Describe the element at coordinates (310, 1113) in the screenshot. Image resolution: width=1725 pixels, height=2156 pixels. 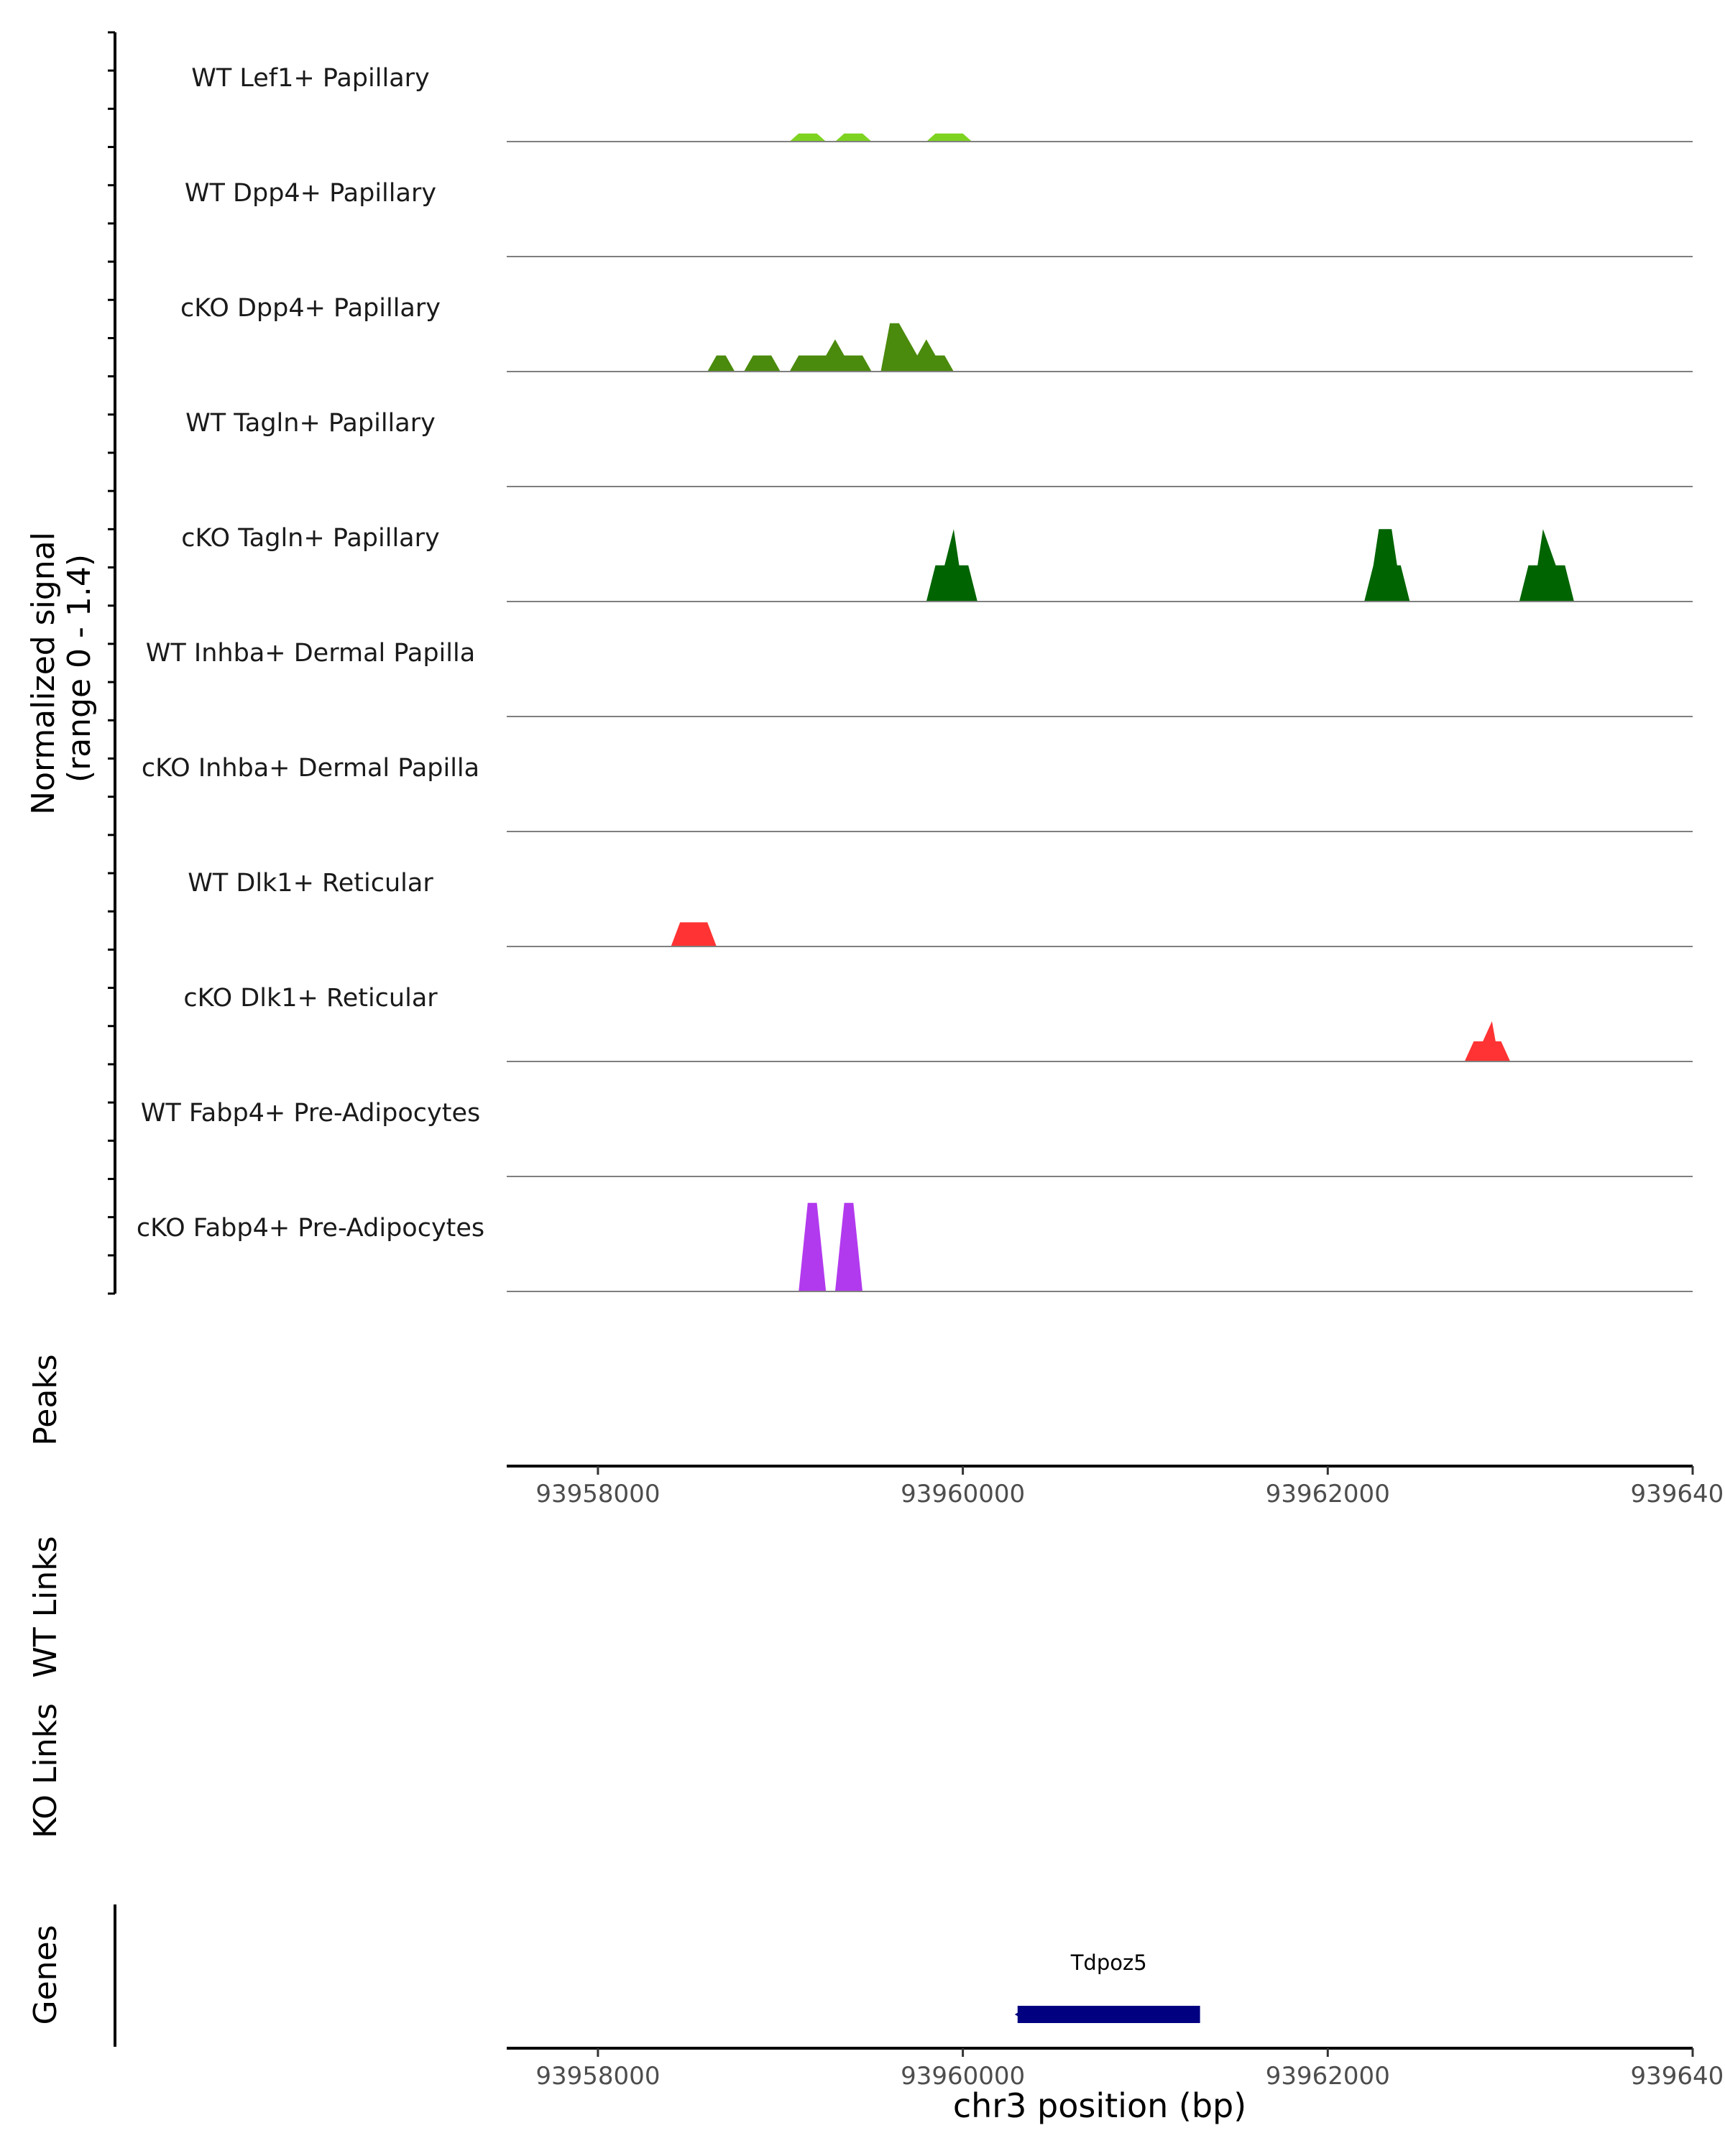
I see `track-label: WT Fabp4+ Pre-Adipocytes` at that location.